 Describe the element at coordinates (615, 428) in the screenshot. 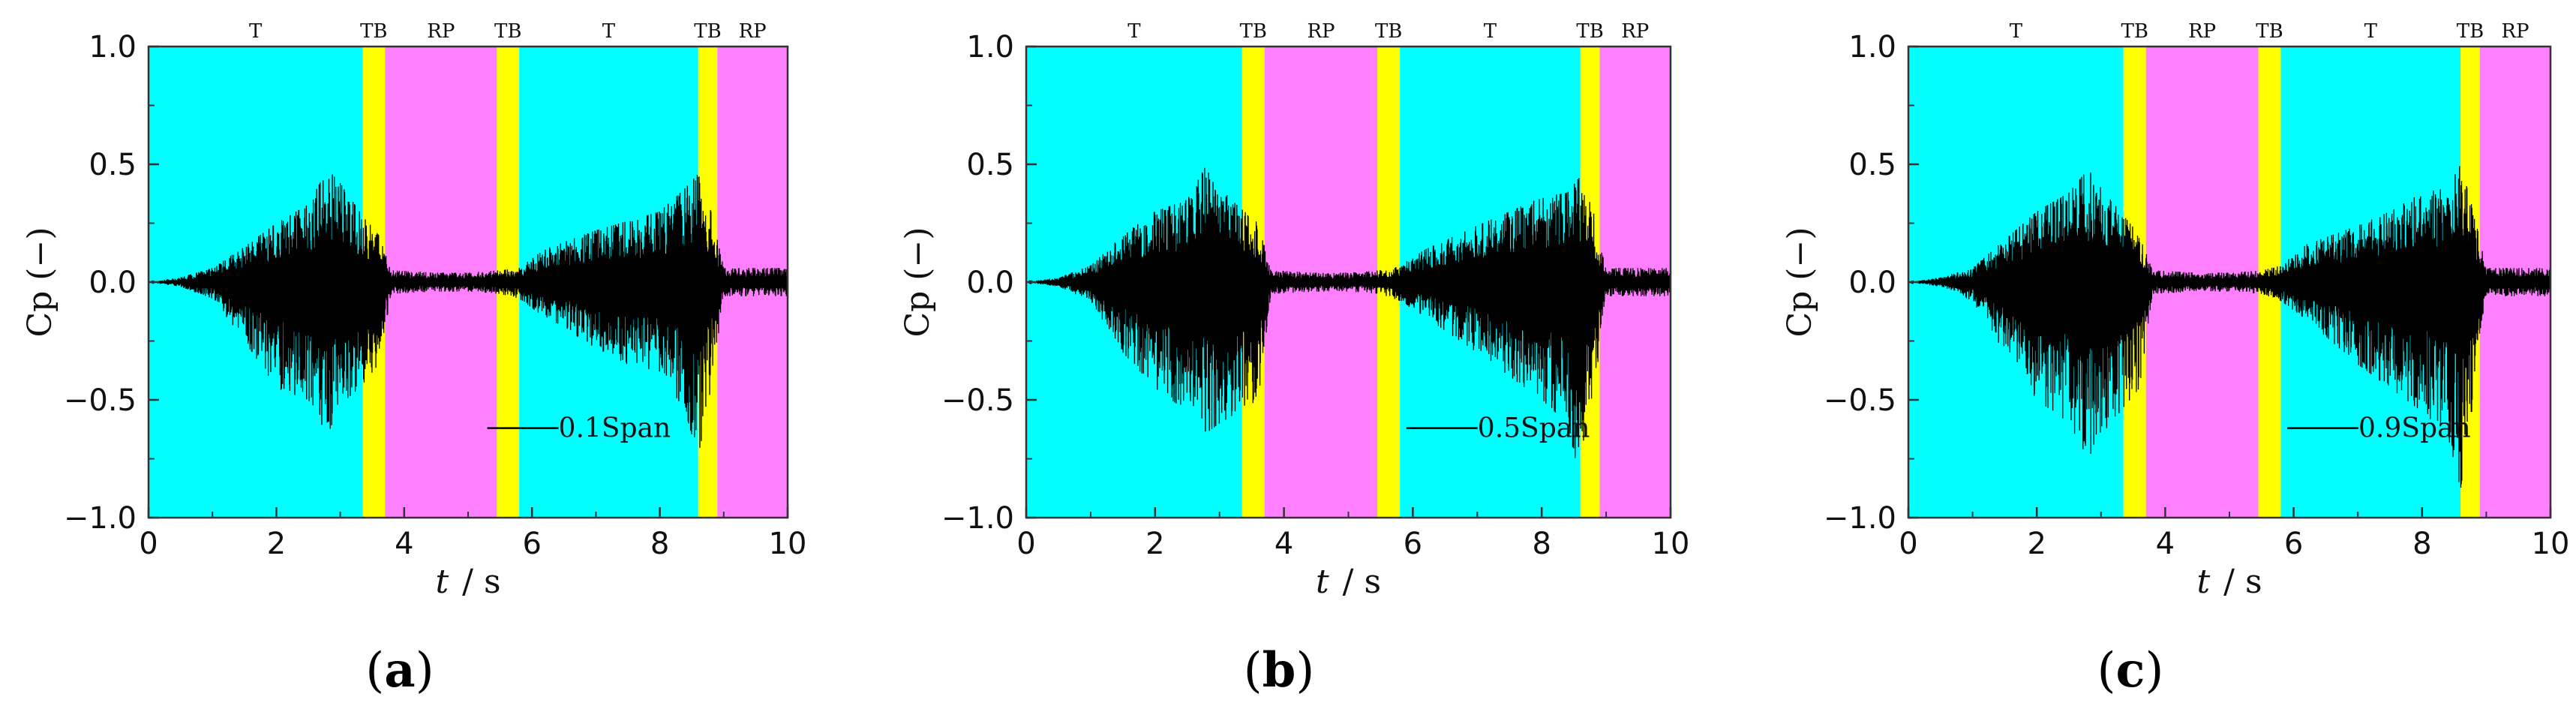

I see `legend-label: 0.1Span` at that location.